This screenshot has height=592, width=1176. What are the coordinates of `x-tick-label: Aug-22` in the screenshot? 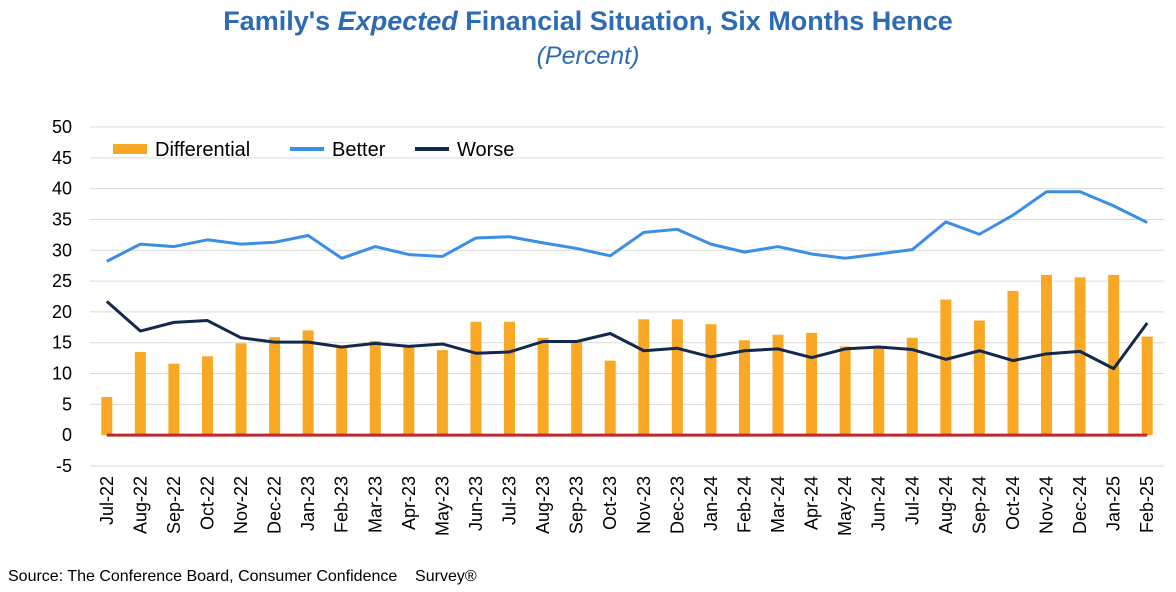 It's located at (140, 505).